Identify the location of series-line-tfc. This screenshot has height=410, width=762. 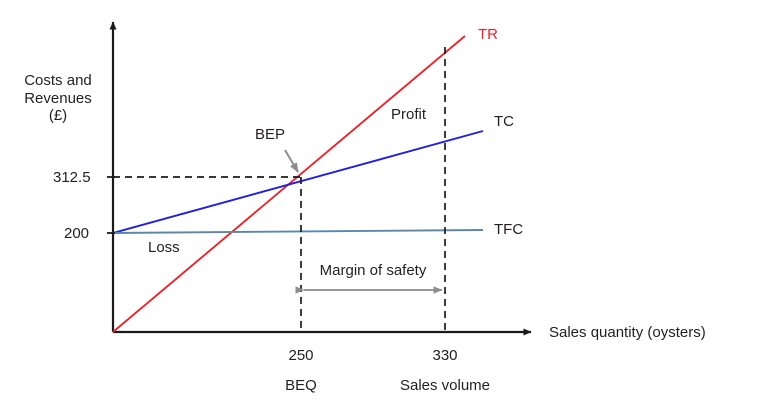
(298, 231).